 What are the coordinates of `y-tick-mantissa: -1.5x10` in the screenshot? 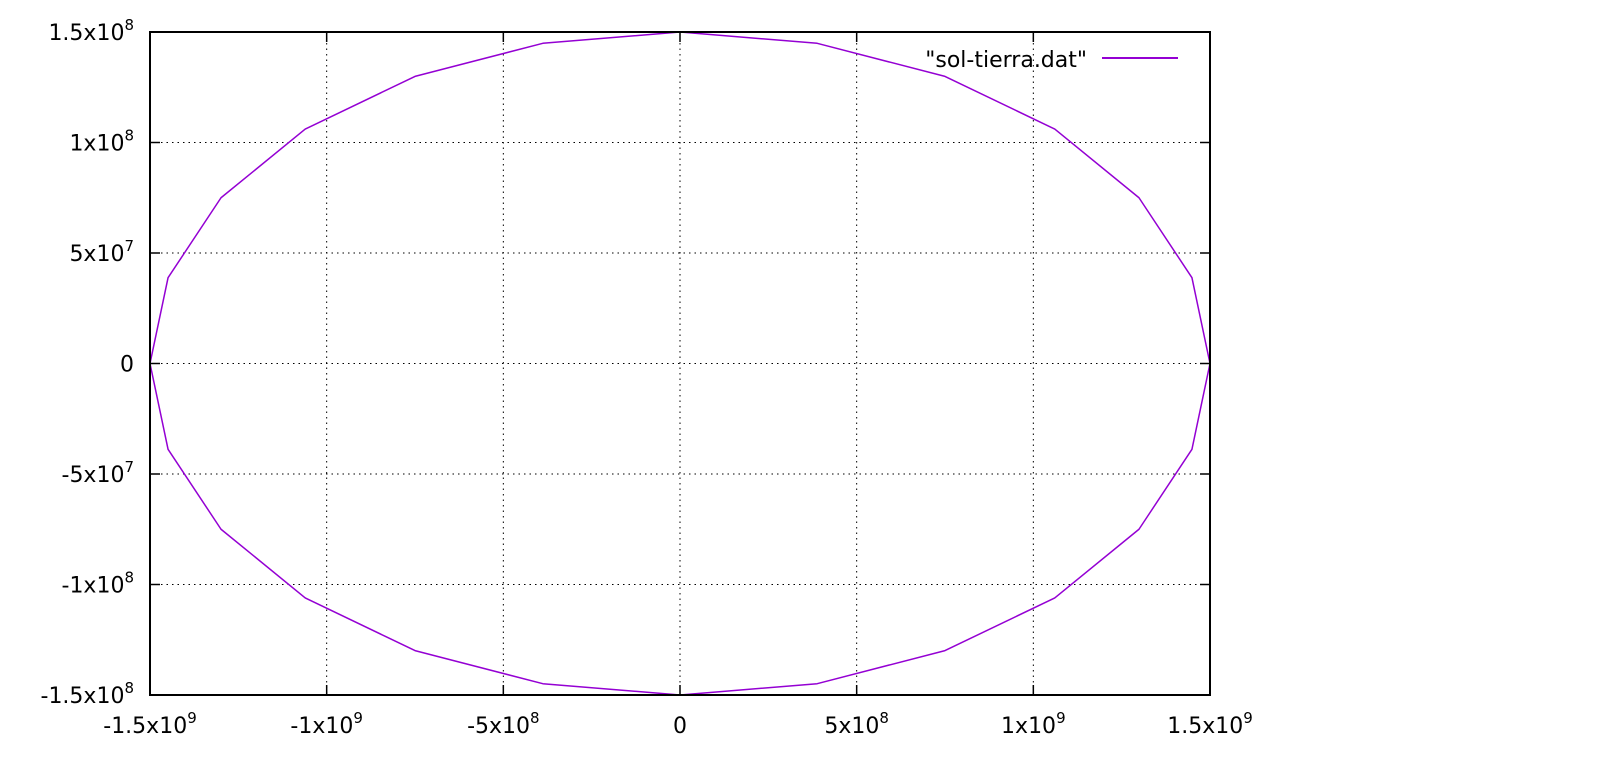 It's located at (83, 696).